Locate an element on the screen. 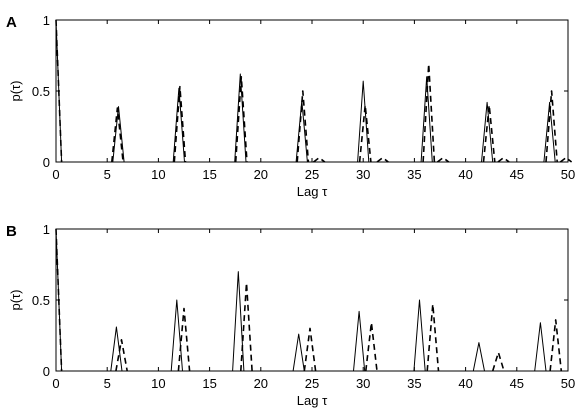  panel-label: B is located at coordinates (11, 231).